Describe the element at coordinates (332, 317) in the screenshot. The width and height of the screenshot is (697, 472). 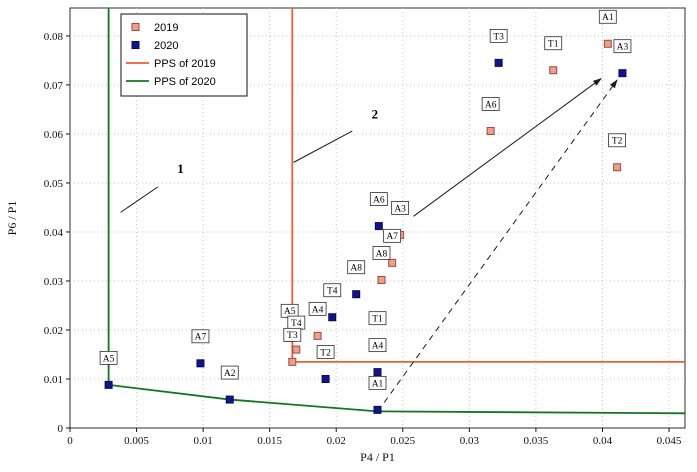
I see `data-point-2020-T4` at that location.